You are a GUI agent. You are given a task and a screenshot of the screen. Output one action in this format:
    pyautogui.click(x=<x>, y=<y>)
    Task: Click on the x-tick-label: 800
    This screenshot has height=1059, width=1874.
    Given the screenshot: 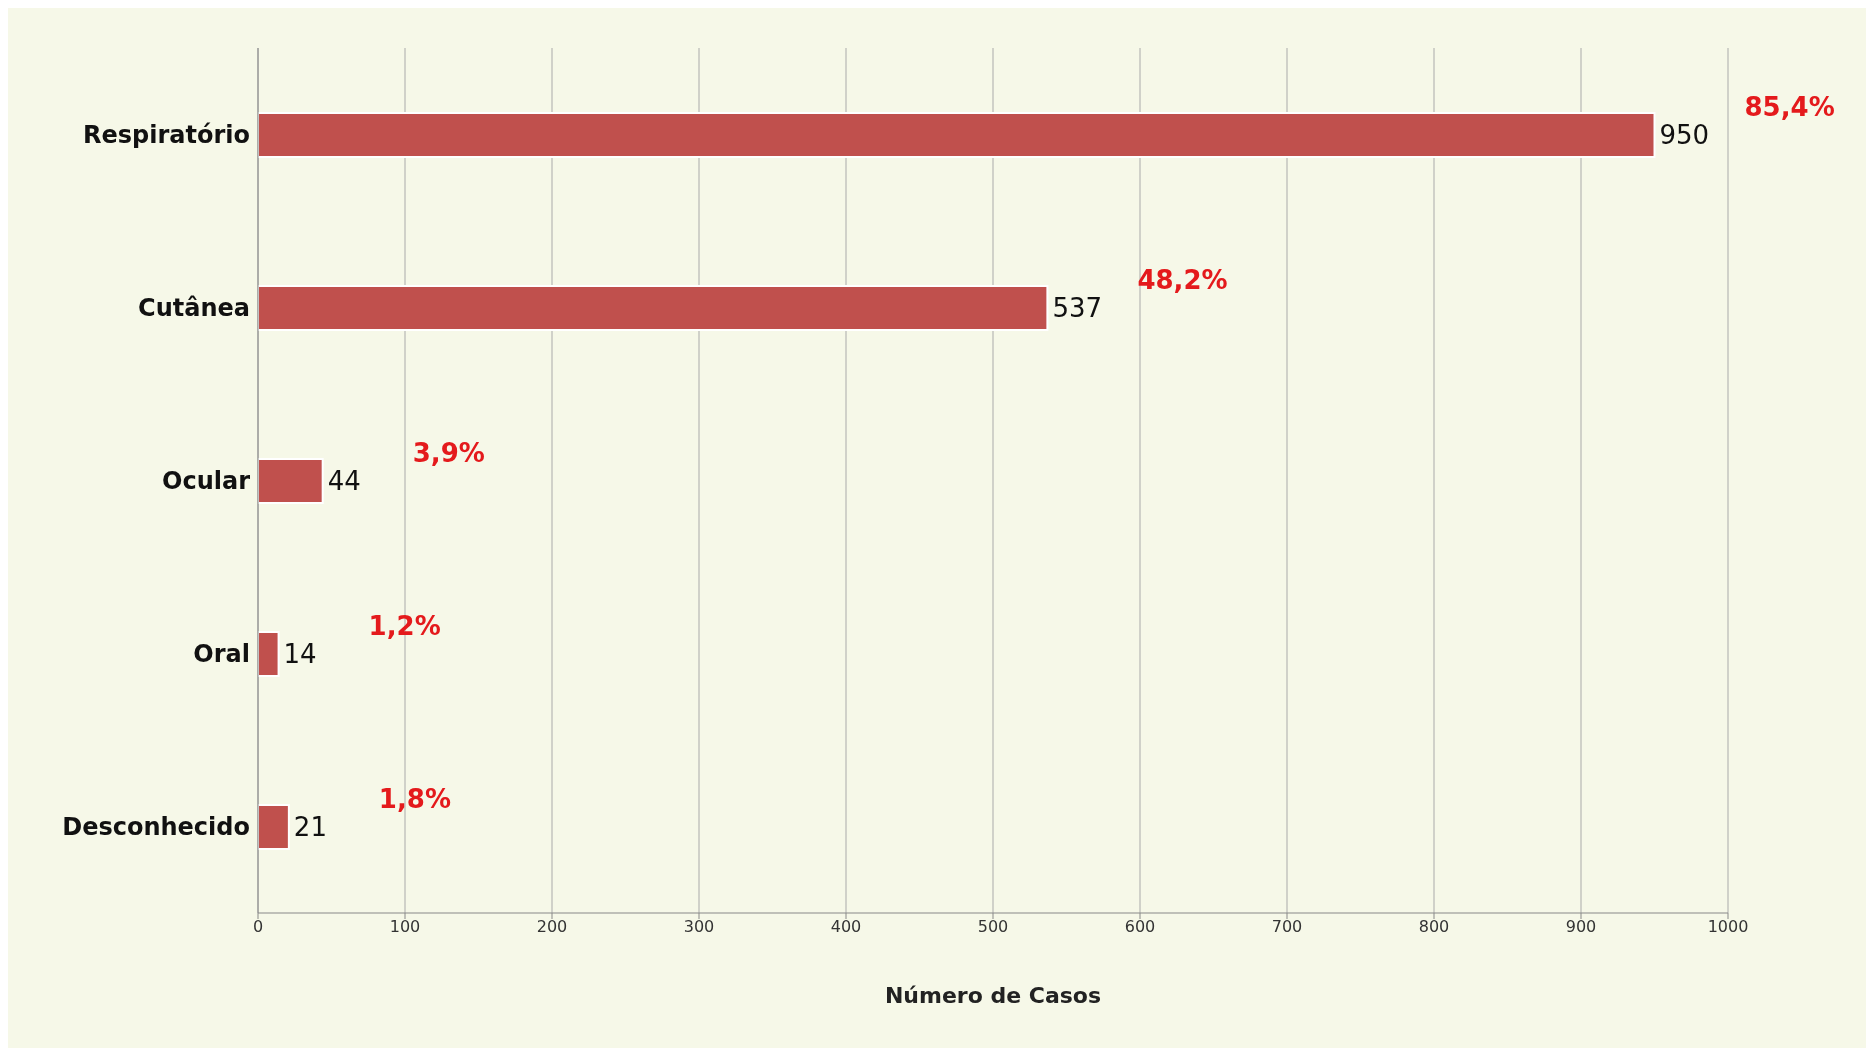 What is the action you would take?
    pyautogui.click(x=1434, y=927)
    